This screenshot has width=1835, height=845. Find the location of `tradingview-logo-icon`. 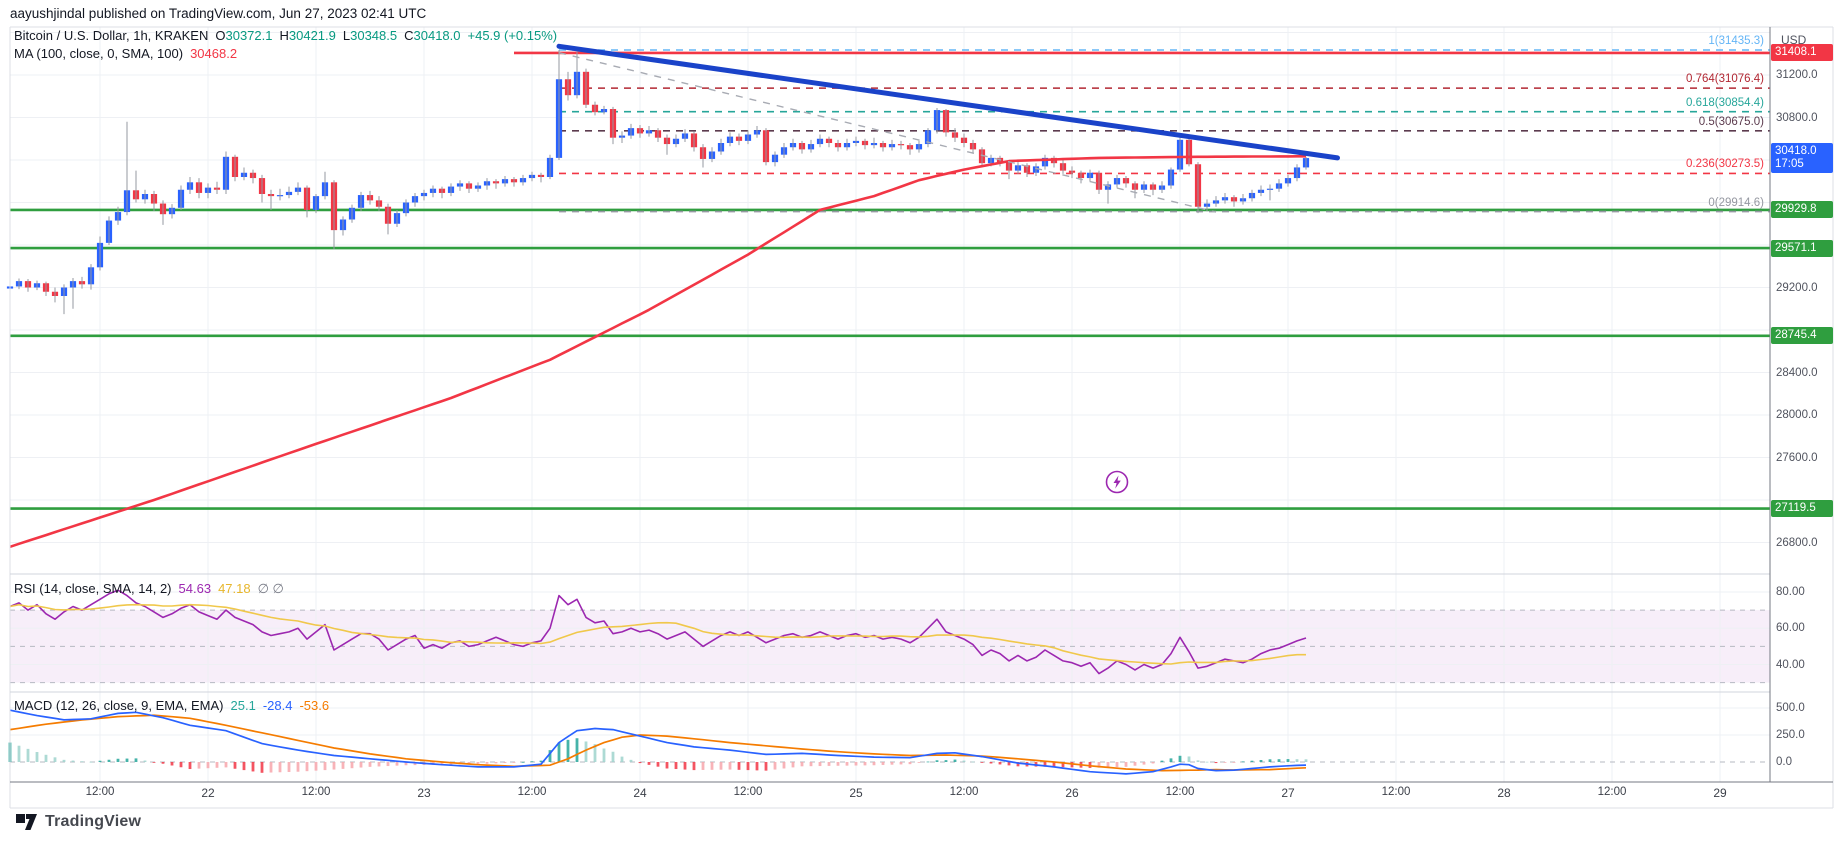

tradingview-logo-icon is located at coordinates (26, 822).